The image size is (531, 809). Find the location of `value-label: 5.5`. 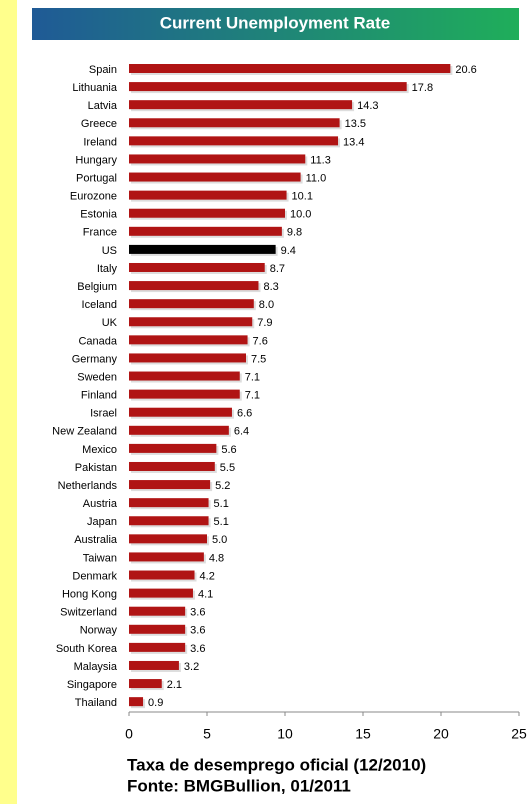

value-label: 5.5 is located at coordinates (227, 468).